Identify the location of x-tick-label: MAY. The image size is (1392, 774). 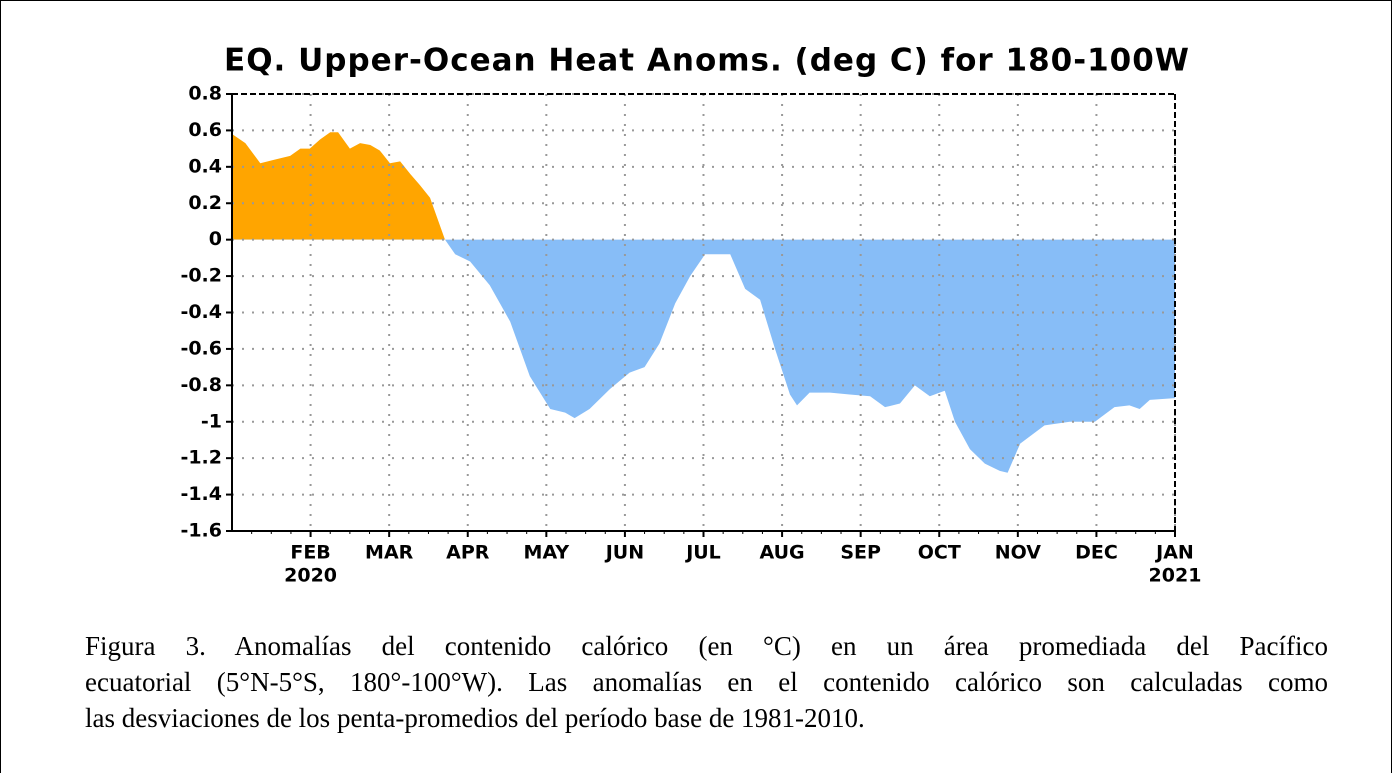
(547, 553).